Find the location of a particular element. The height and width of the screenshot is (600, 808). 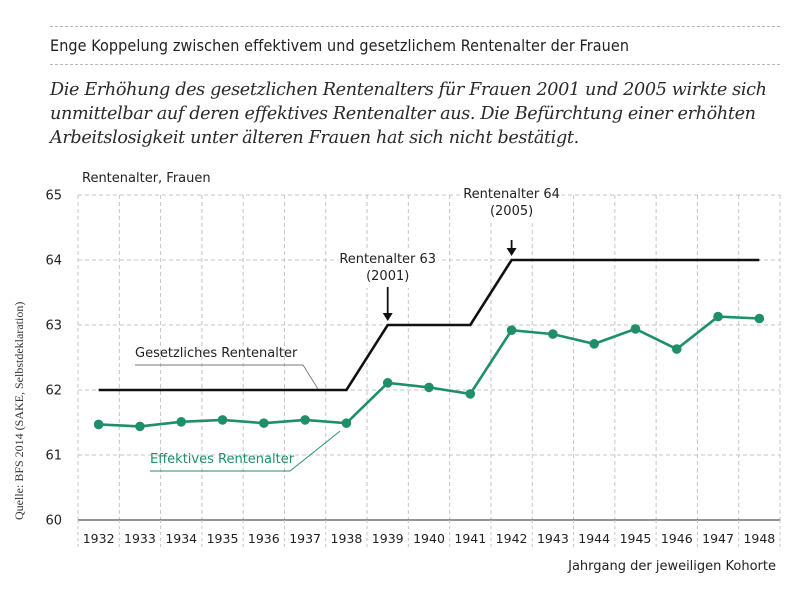

x-tick-label: 1945 is located at coordinates (636, 538).